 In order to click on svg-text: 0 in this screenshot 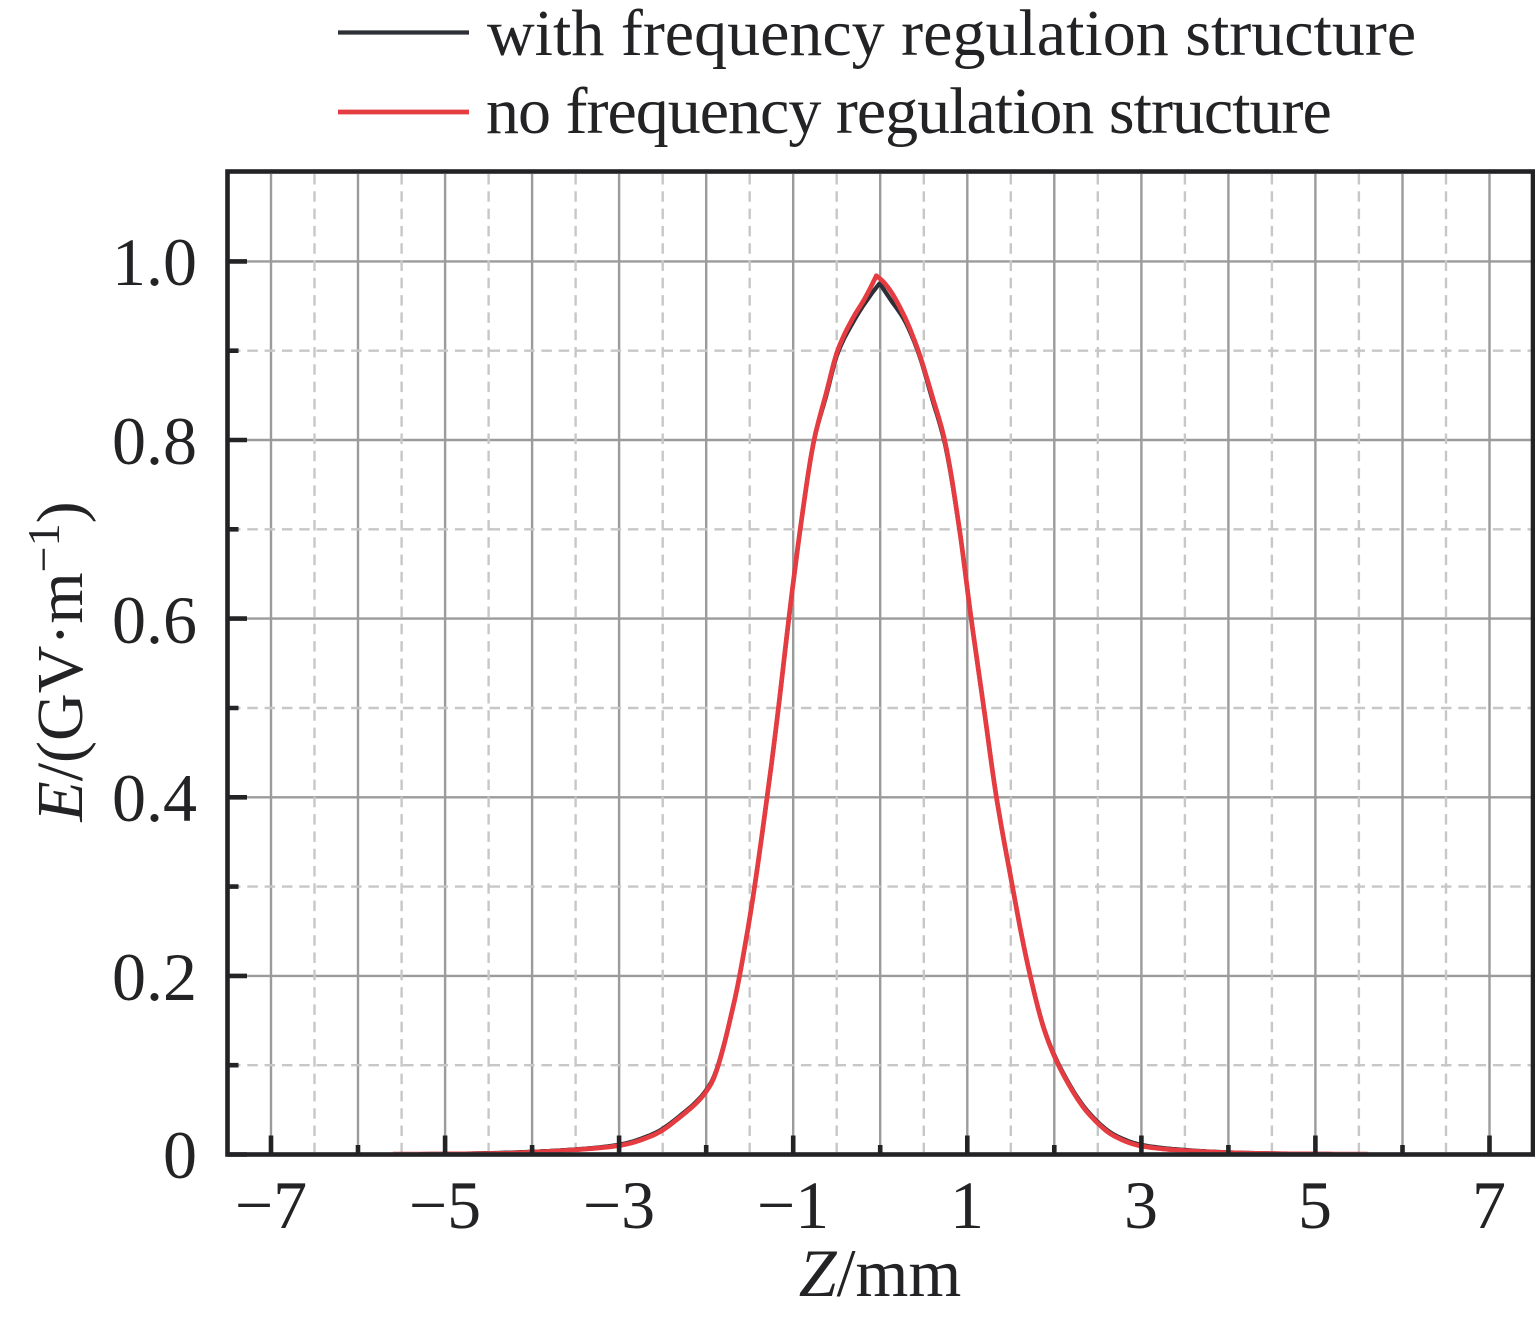, I will do `click(180, 1155)`.